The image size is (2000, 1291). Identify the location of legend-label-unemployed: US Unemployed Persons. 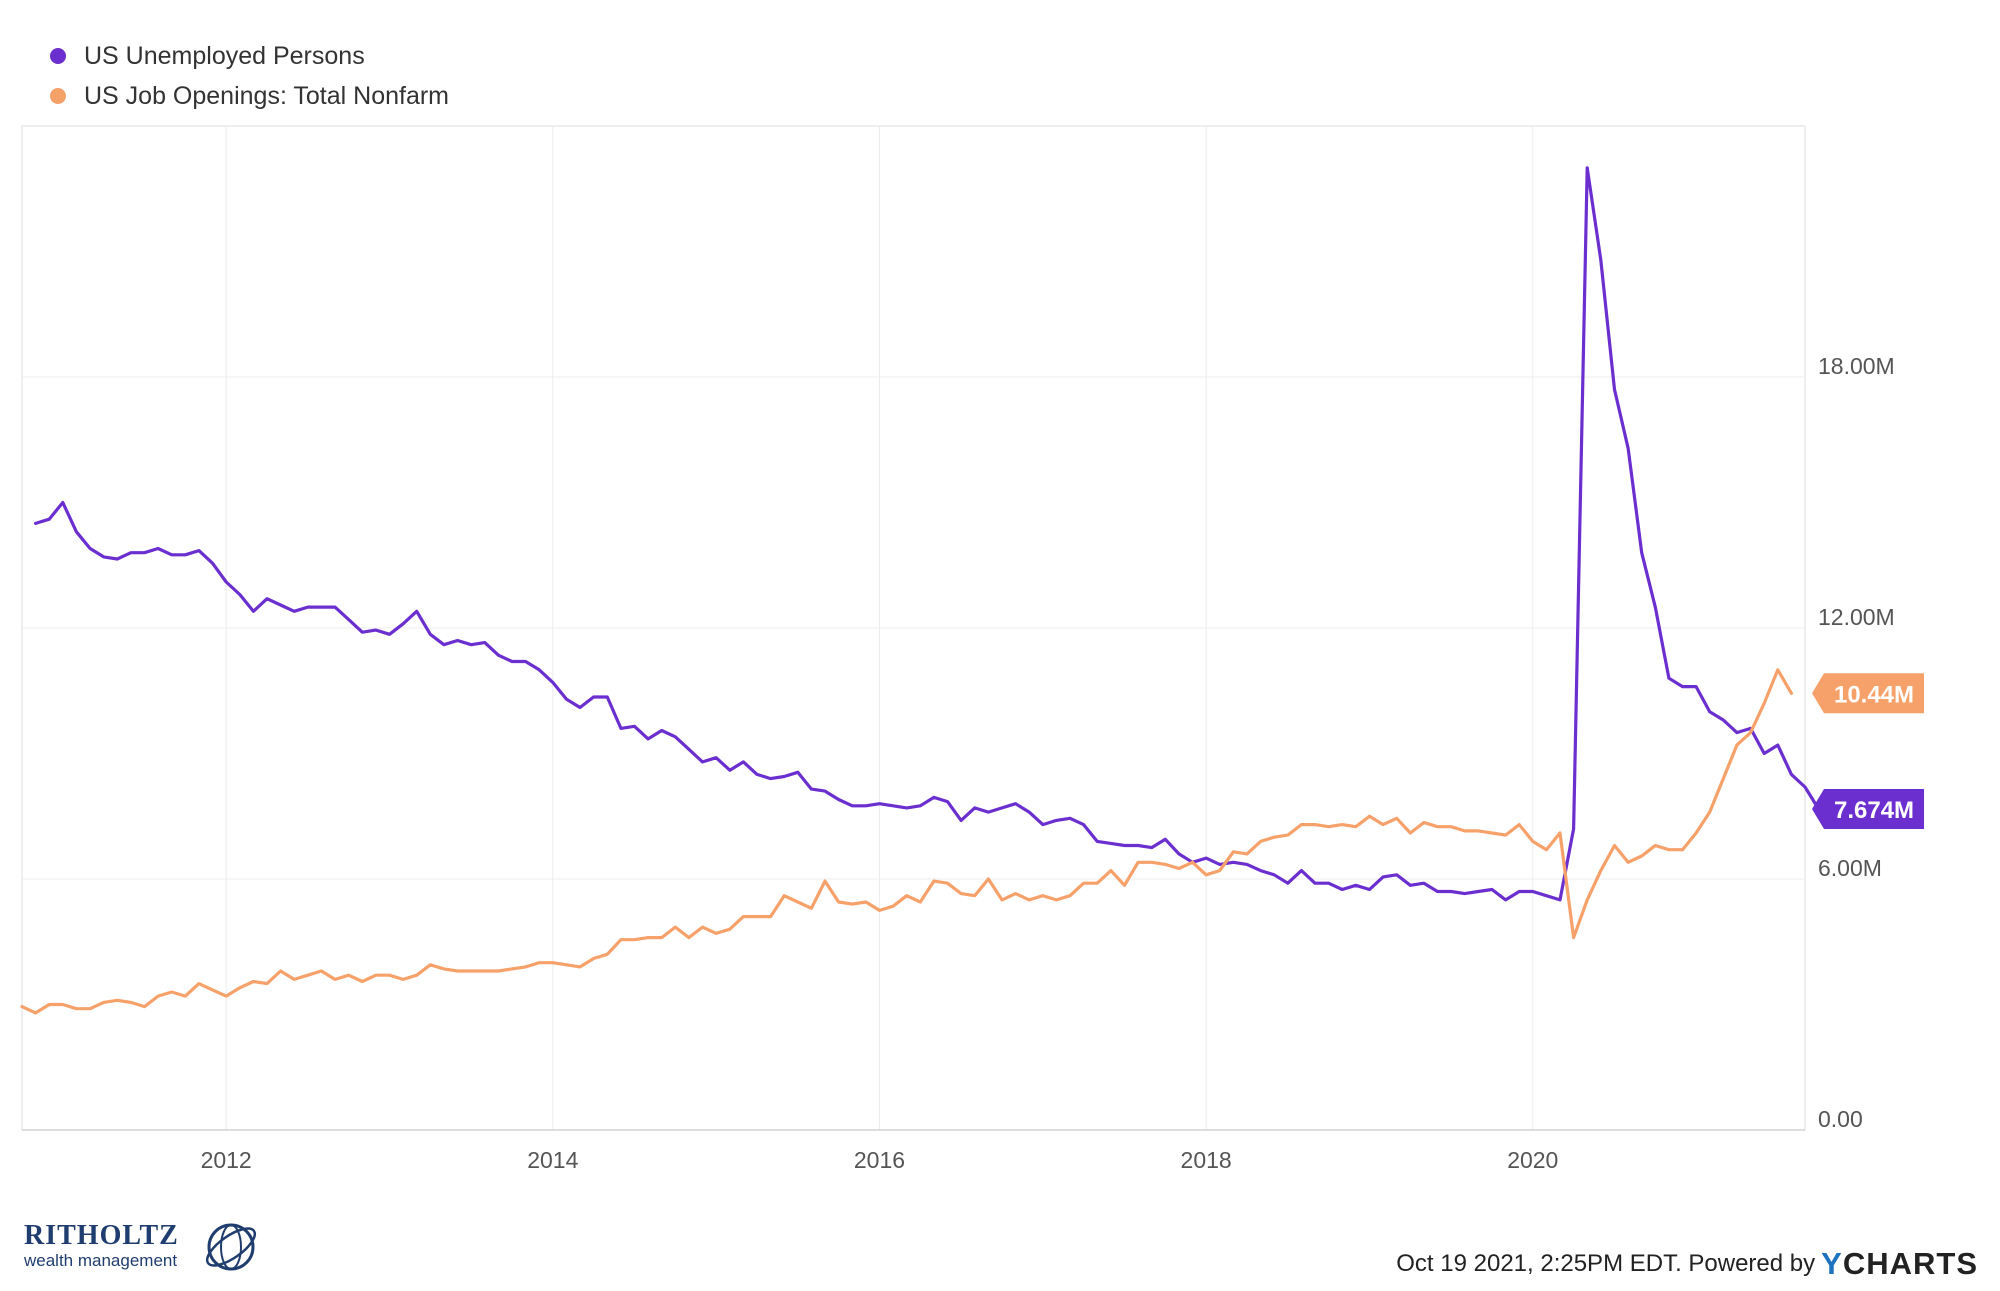
(224, 55).